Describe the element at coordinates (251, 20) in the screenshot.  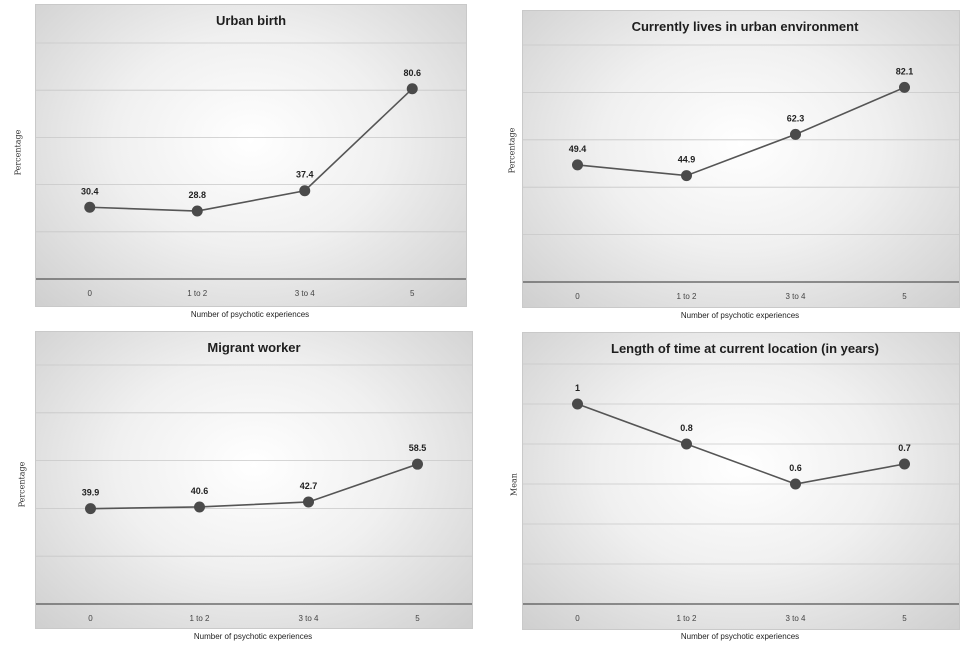
I see `chart-title: Urban birth` at that location.